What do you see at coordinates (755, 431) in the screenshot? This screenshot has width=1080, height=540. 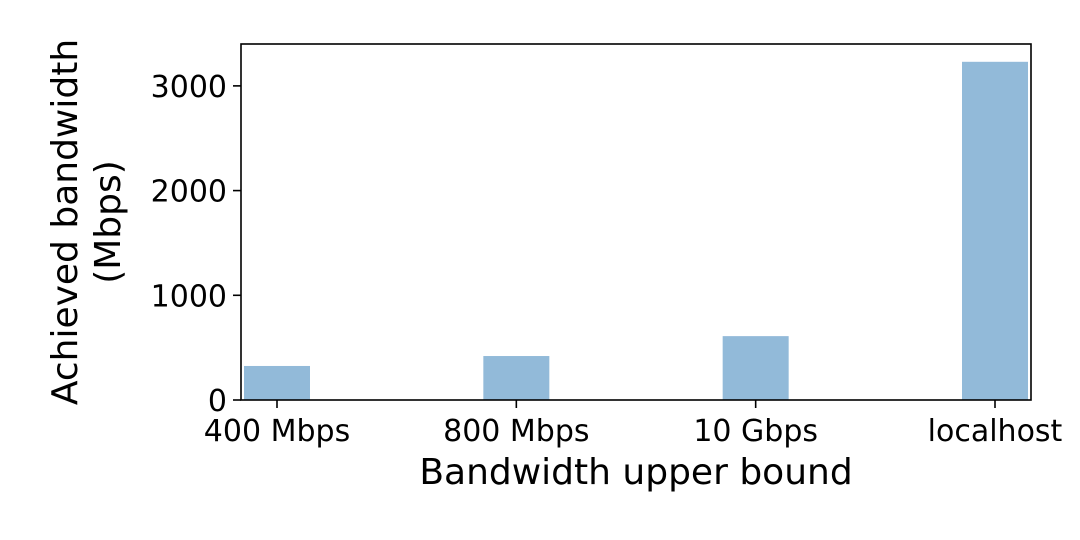 I see `x-tick-label: 10 Gbps` at bounding box center [755, 431].